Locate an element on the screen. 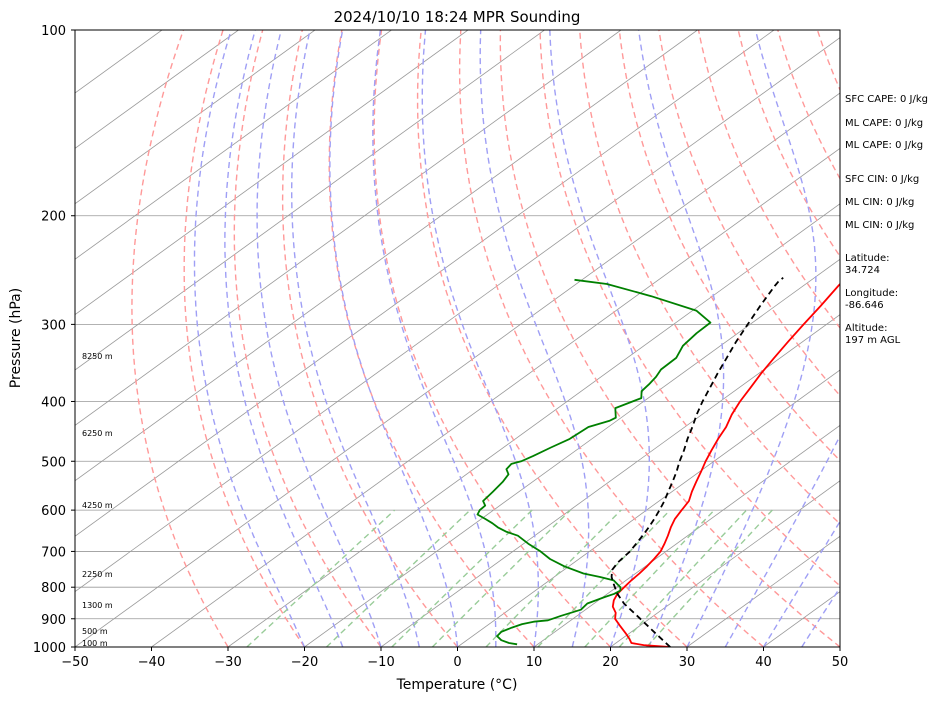  y-tick-label: 600 is located at coordinates (53, 511).